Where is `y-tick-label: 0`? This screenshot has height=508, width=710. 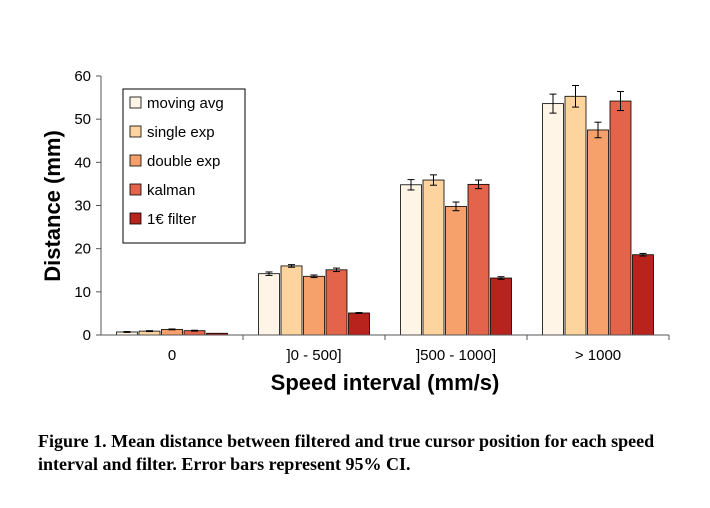 y-tick-label: 0 is located at coordinates (87, 335).